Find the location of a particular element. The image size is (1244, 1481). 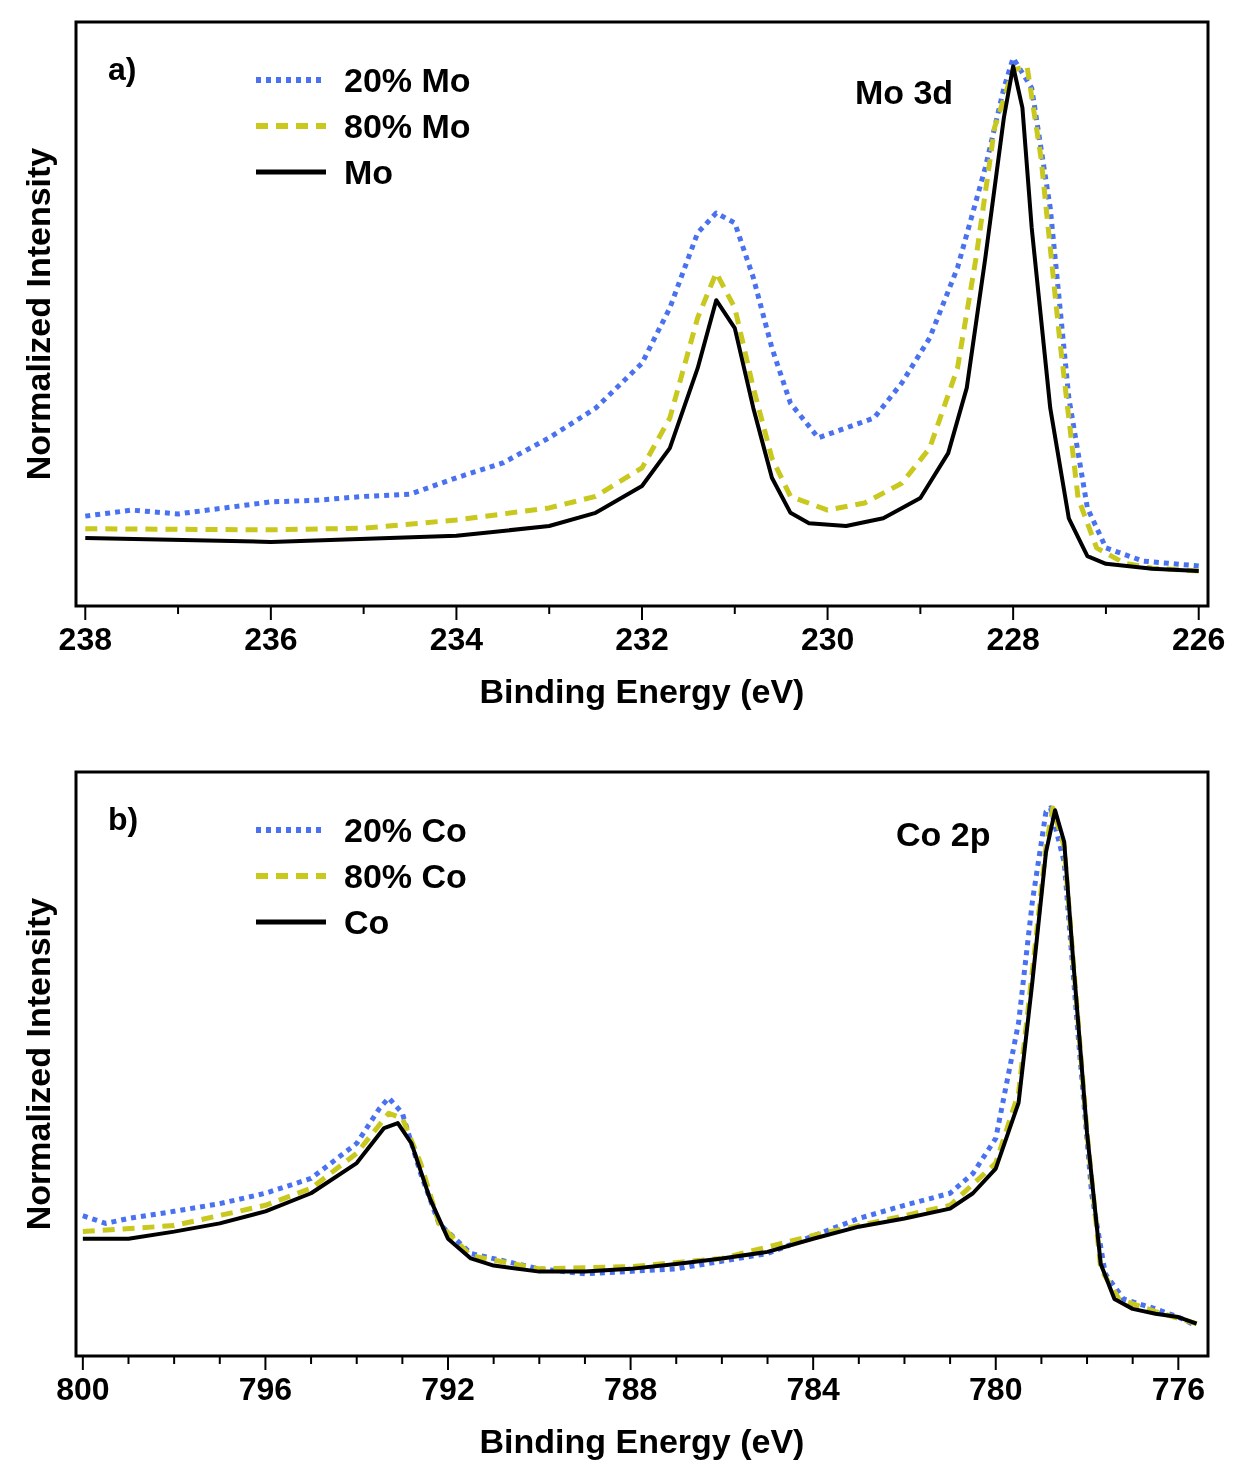

legend-label: Mo is located at coordinates (369, 172).